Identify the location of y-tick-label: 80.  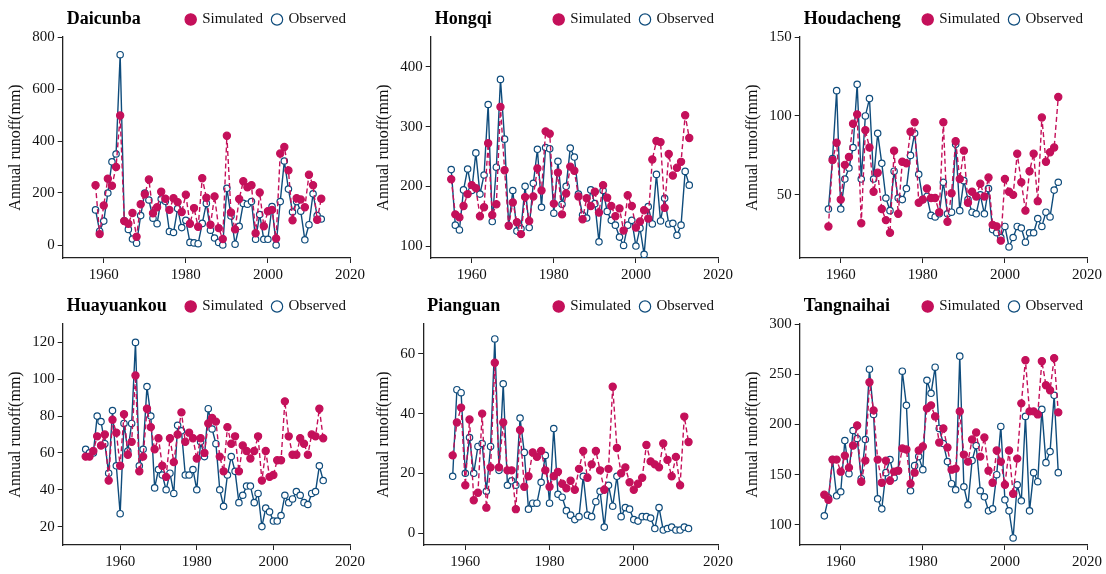
(47, 415).